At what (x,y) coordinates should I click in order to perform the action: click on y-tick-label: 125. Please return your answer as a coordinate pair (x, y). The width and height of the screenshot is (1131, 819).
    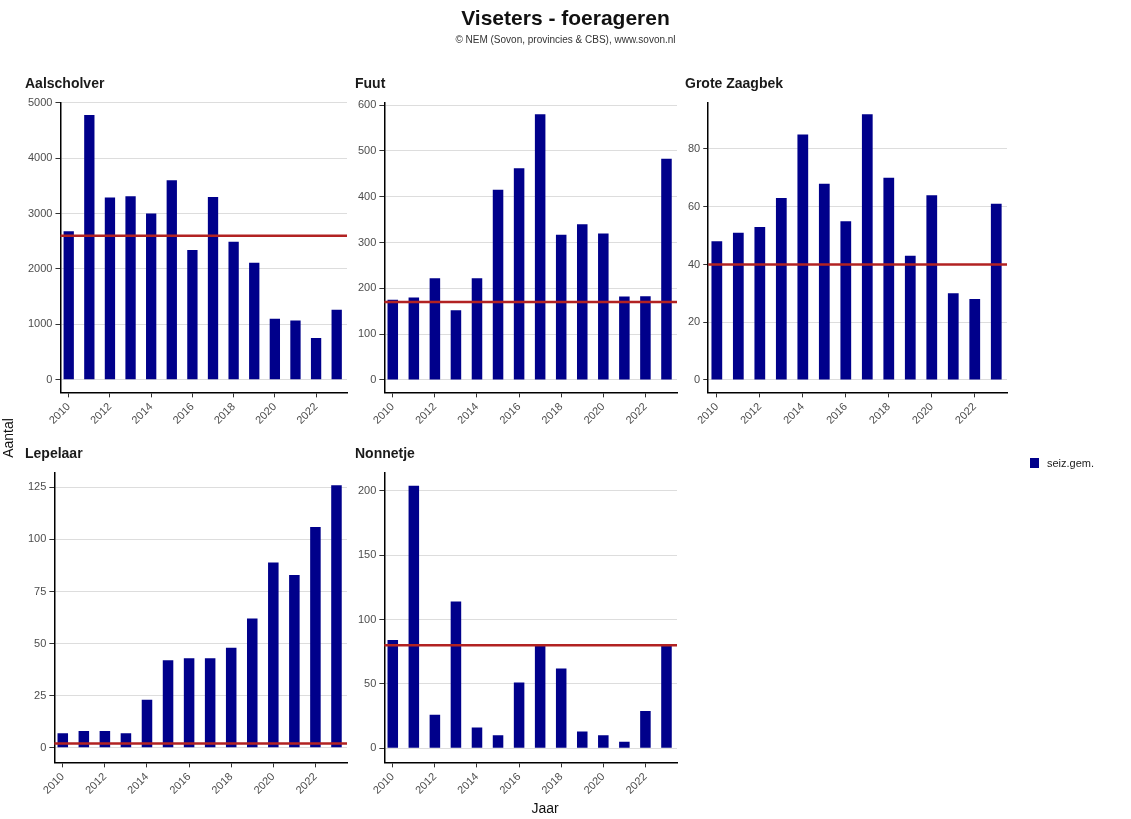
    Looking at the image, I should click on (37, 486).